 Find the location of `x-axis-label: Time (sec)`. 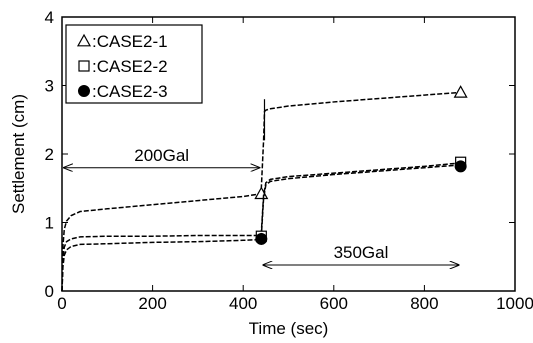

x-axis-label: Time (sec) is located at coordinates (289, 328).